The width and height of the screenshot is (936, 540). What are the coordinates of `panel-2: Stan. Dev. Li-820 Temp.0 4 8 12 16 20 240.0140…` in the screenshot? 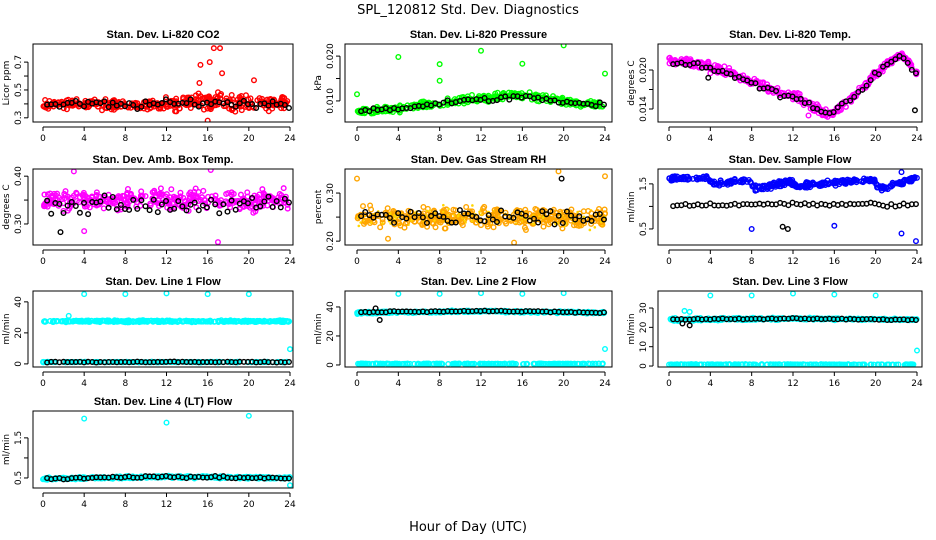 It's located at (775, 86).